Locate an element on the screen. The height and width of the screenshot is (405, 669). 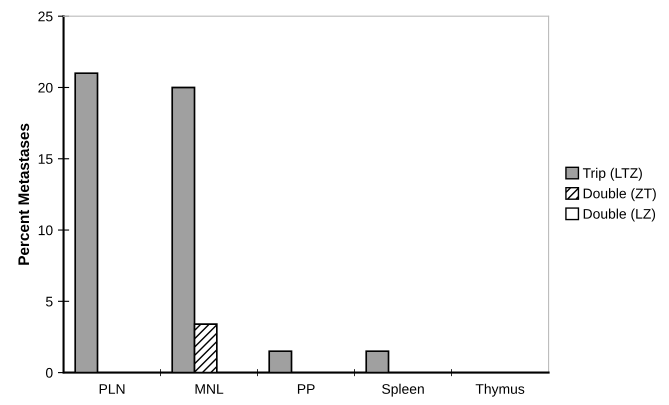
x-tick-label: Spleen is located at coordinates (403, 390).